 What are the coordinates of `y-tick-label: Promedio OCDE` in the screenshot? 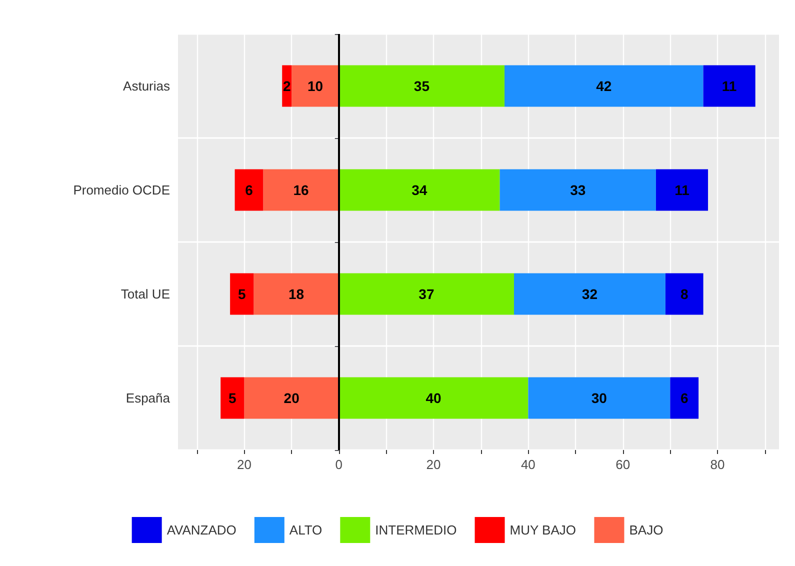 It's located at (121, 190).